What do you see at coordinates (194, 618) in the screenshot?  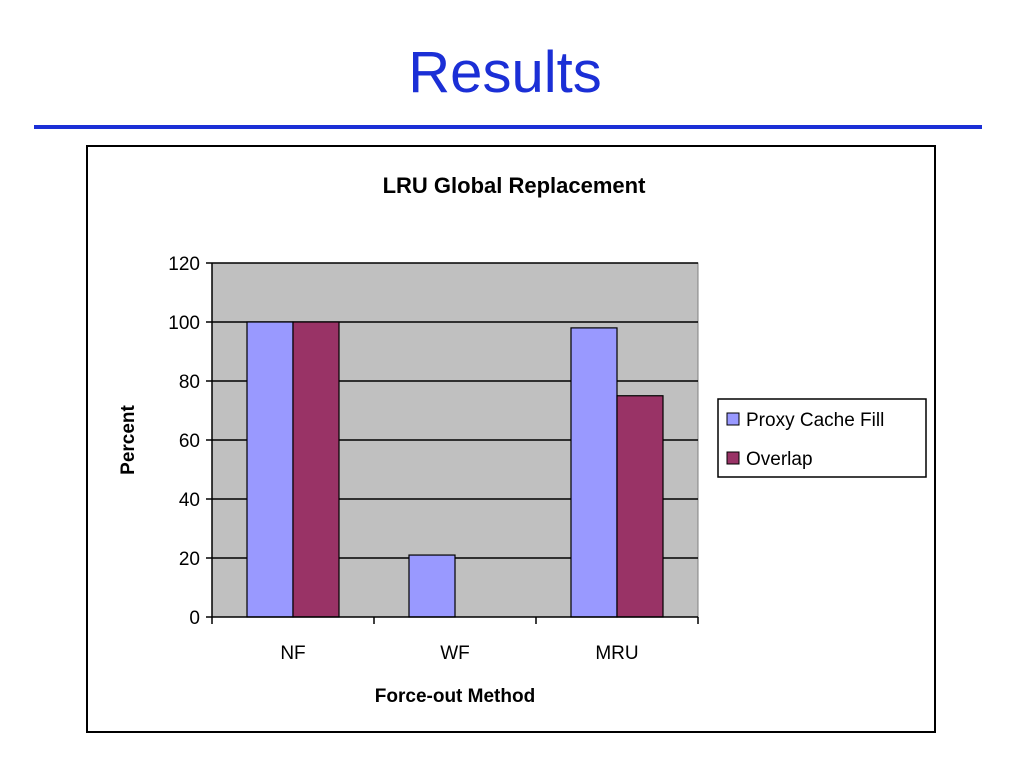 I see `y-tick-label: 0` at bounding box center [194, 618].